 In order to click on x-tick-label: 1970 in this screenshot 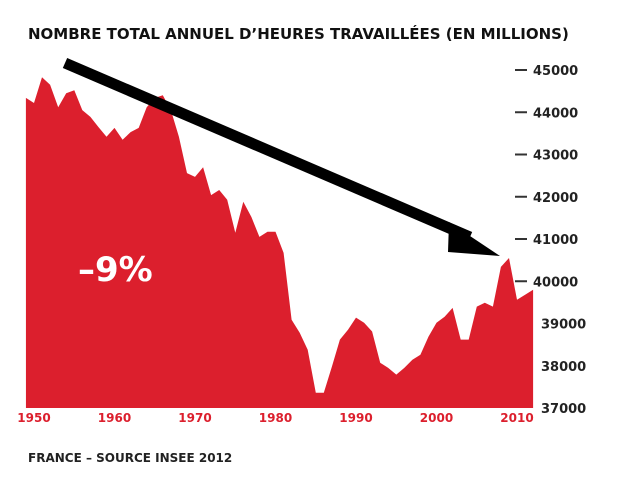, I will do `click(194, 418)`.